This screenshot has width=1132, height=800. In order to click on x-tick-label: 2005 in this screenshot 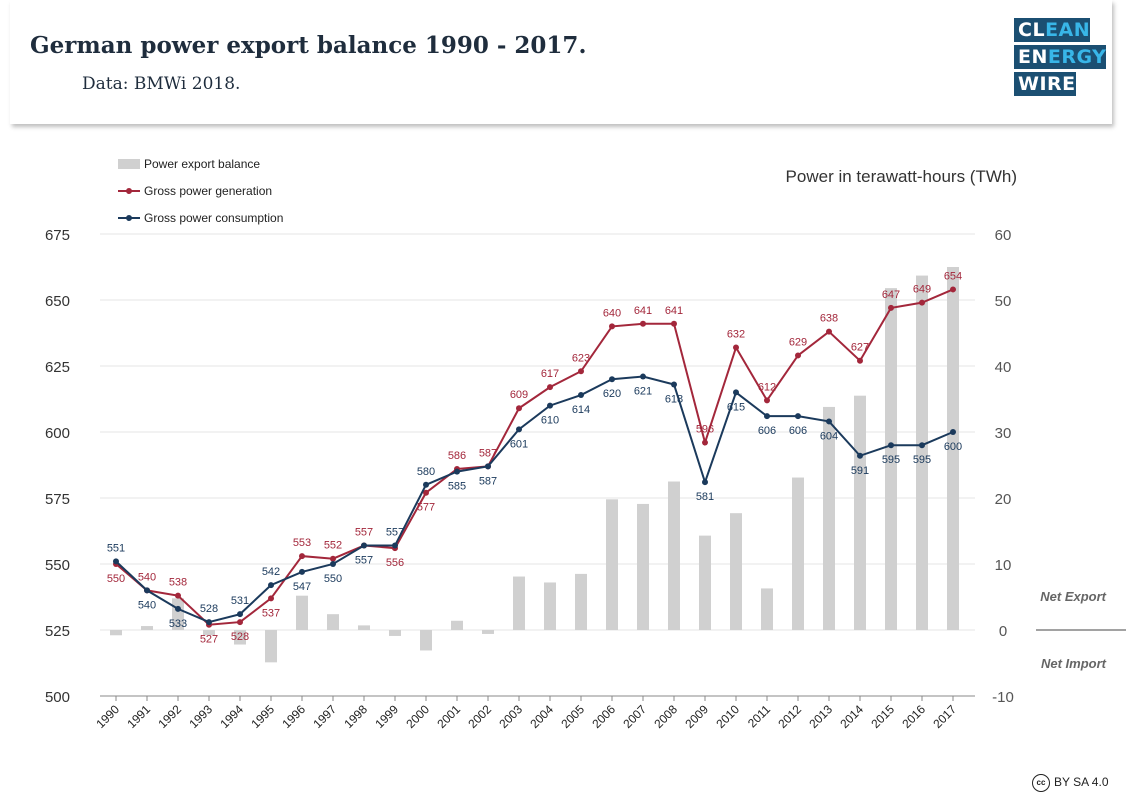, I will do `click(572, 716)`.